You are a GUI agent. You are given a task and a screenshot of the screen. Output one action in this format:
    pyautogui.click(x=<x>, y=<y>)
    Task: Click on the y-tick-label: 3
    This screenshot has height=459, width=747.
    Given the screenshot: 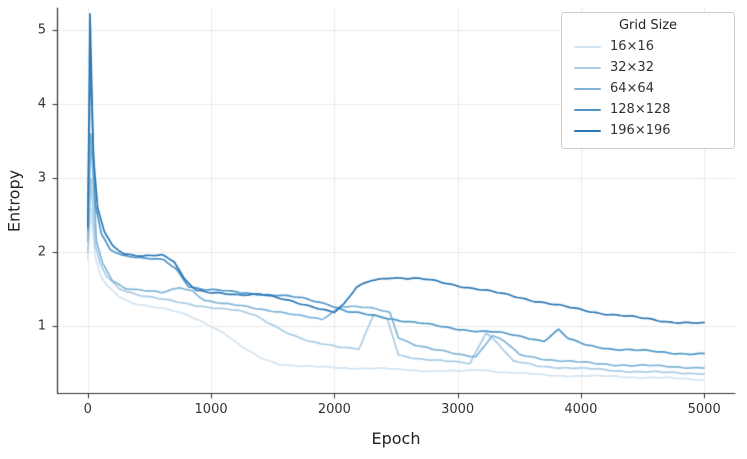 What is the action you would take?
    pyautogui.click(x=41, y=178)
    